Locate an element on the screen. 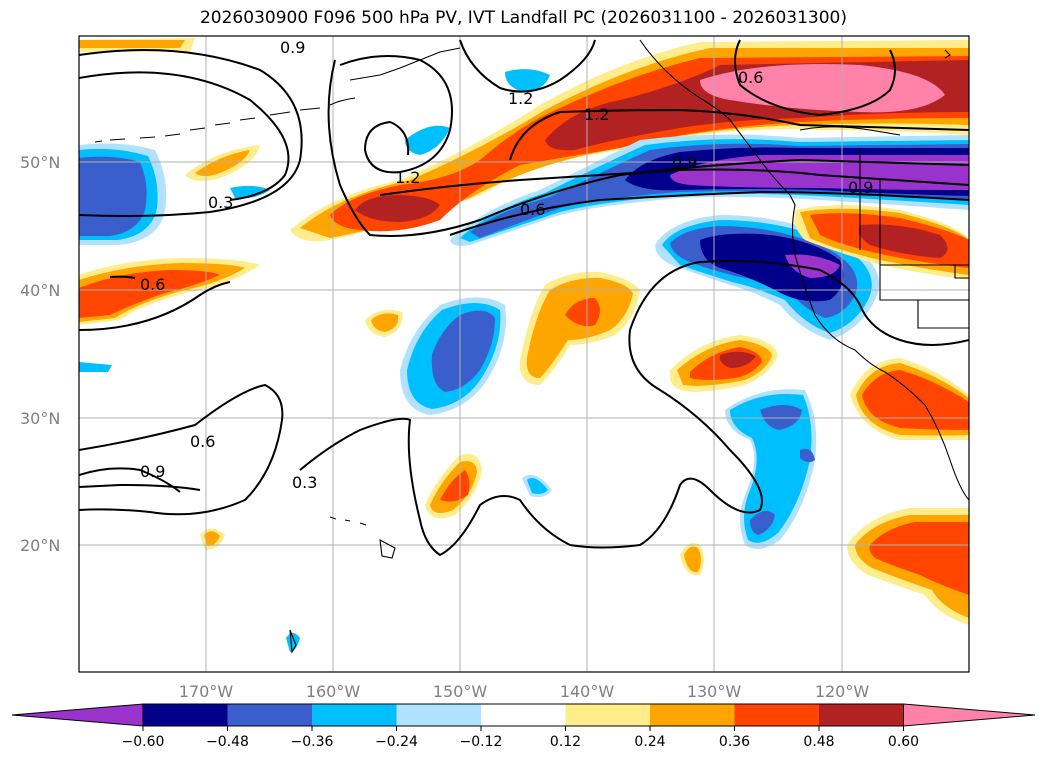  colorbar-tick-label: 0.36 is located at coordinates (734, 742).